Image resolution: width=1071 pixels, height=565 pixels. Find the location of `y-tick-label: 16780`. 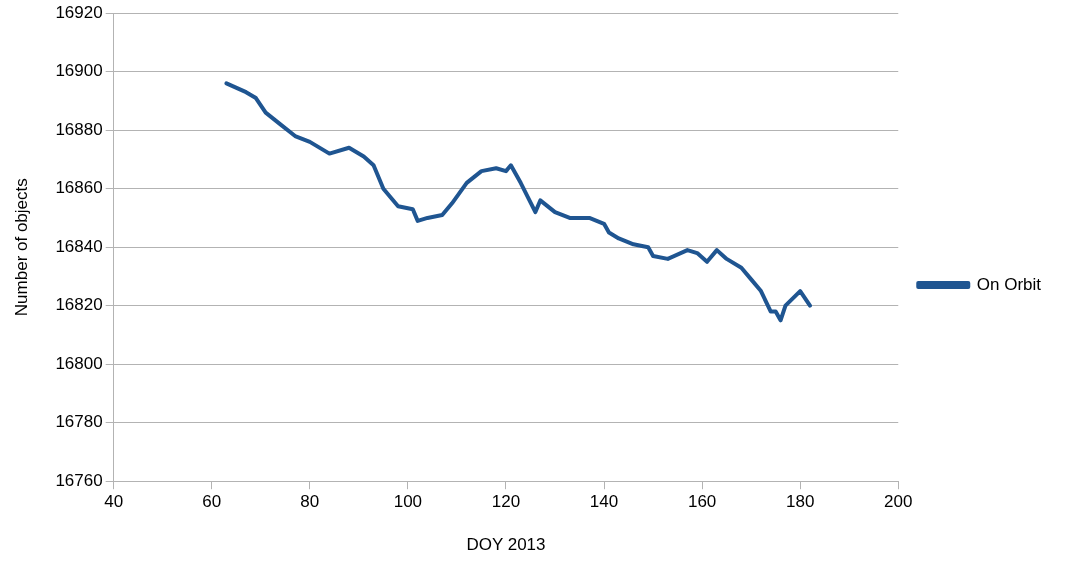

y-tick-label: 16780 is located at coordinates (79, 422).